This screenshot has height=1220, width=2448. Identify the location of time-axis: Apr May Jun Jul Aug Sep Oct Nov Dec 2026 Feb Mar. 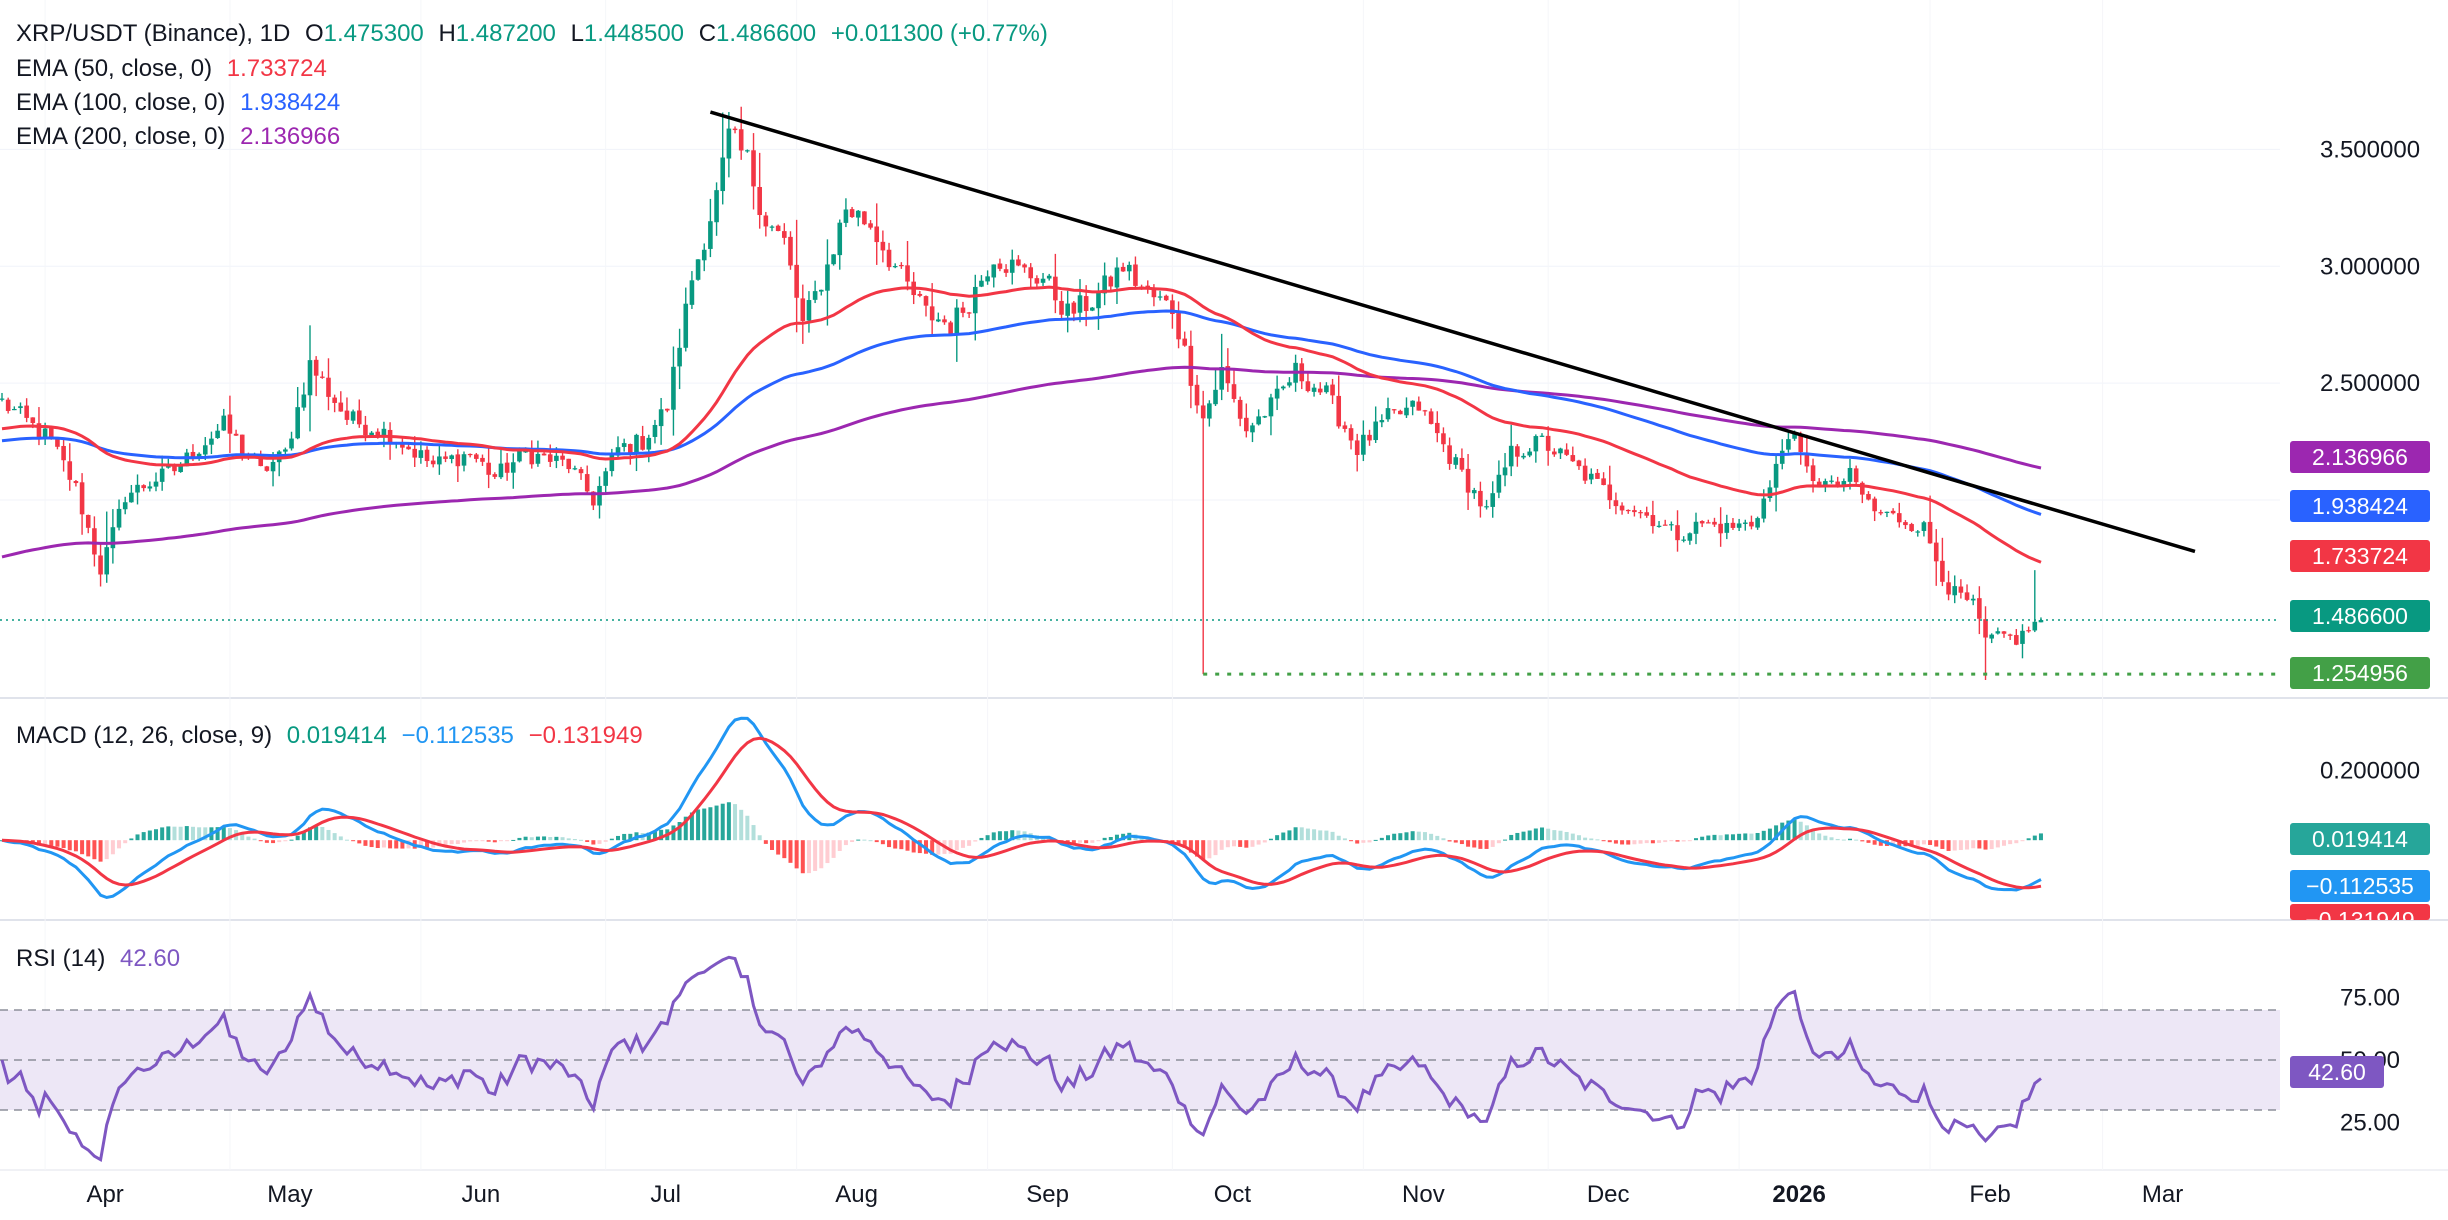
(1134, 1194).